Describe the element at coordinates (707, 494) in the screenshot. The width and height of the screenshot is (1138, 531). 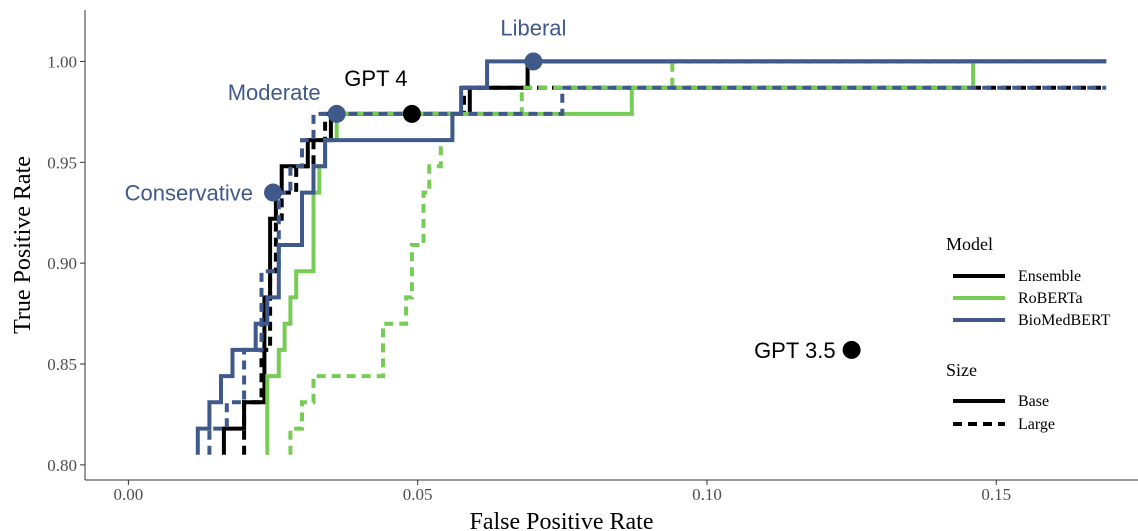
I see `x-tick-label: 0.10` at that location.